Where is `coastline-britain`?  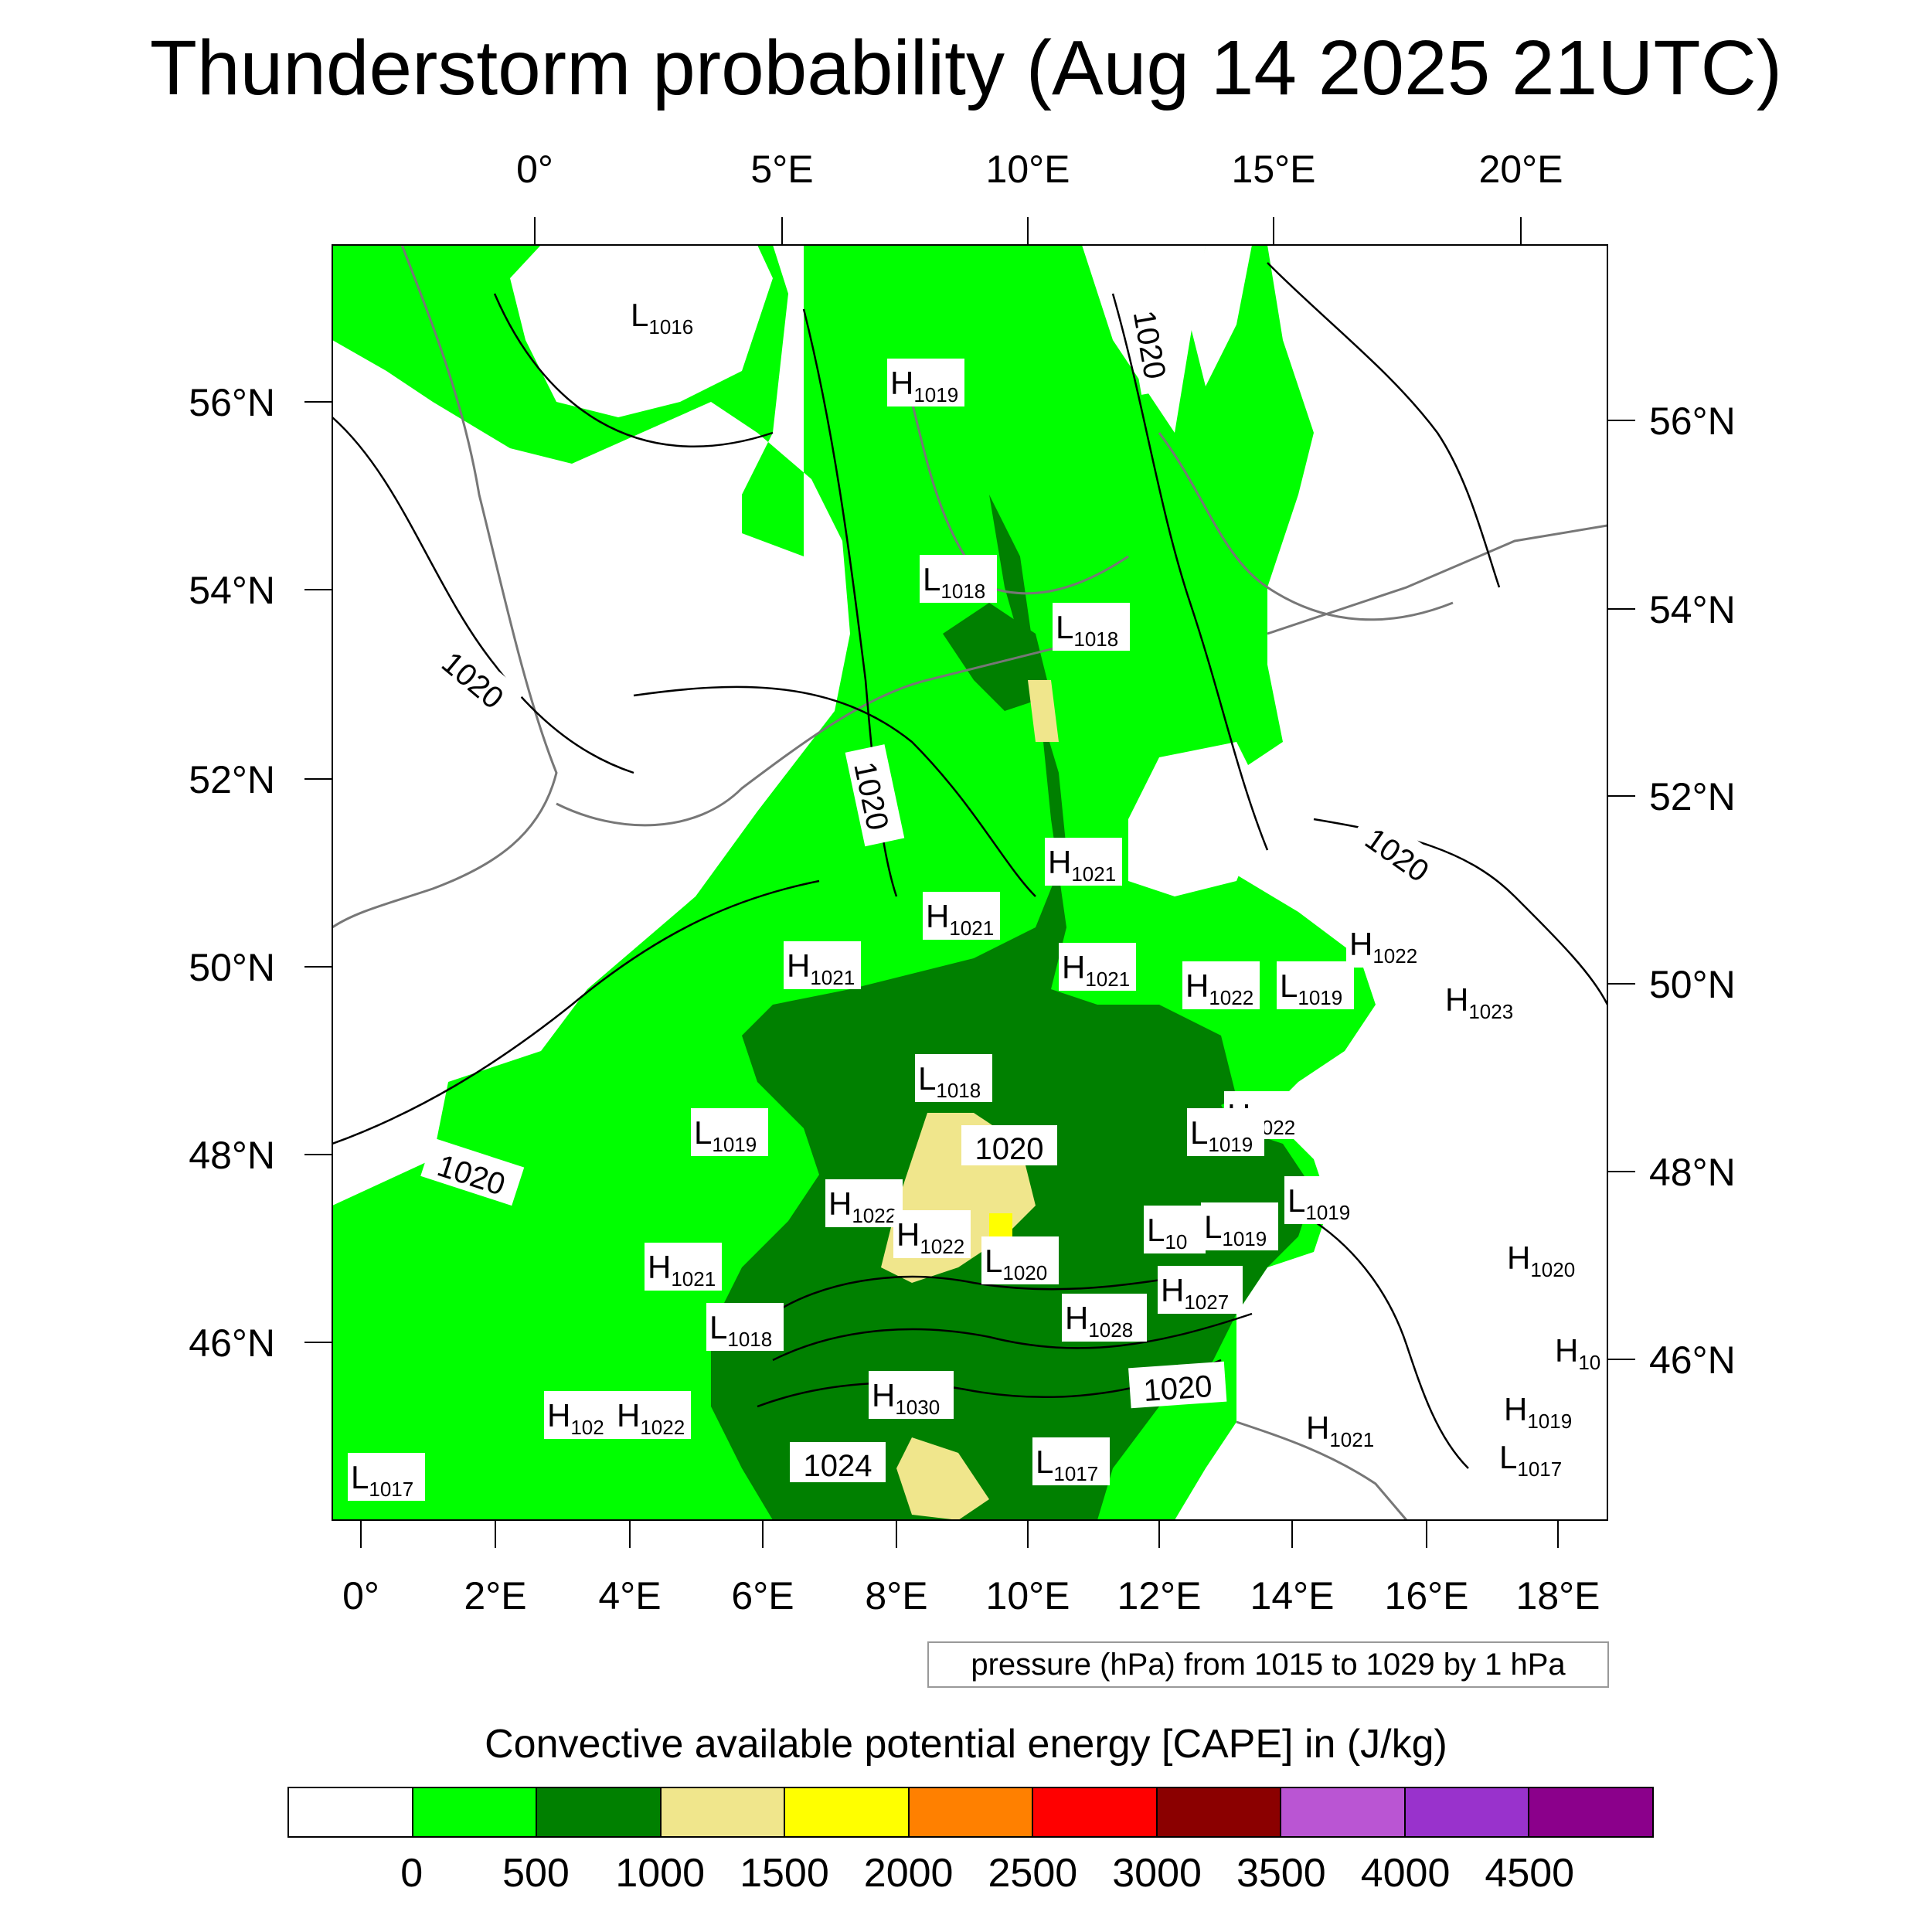
coastline-britain is located at coordinates (445, 587).